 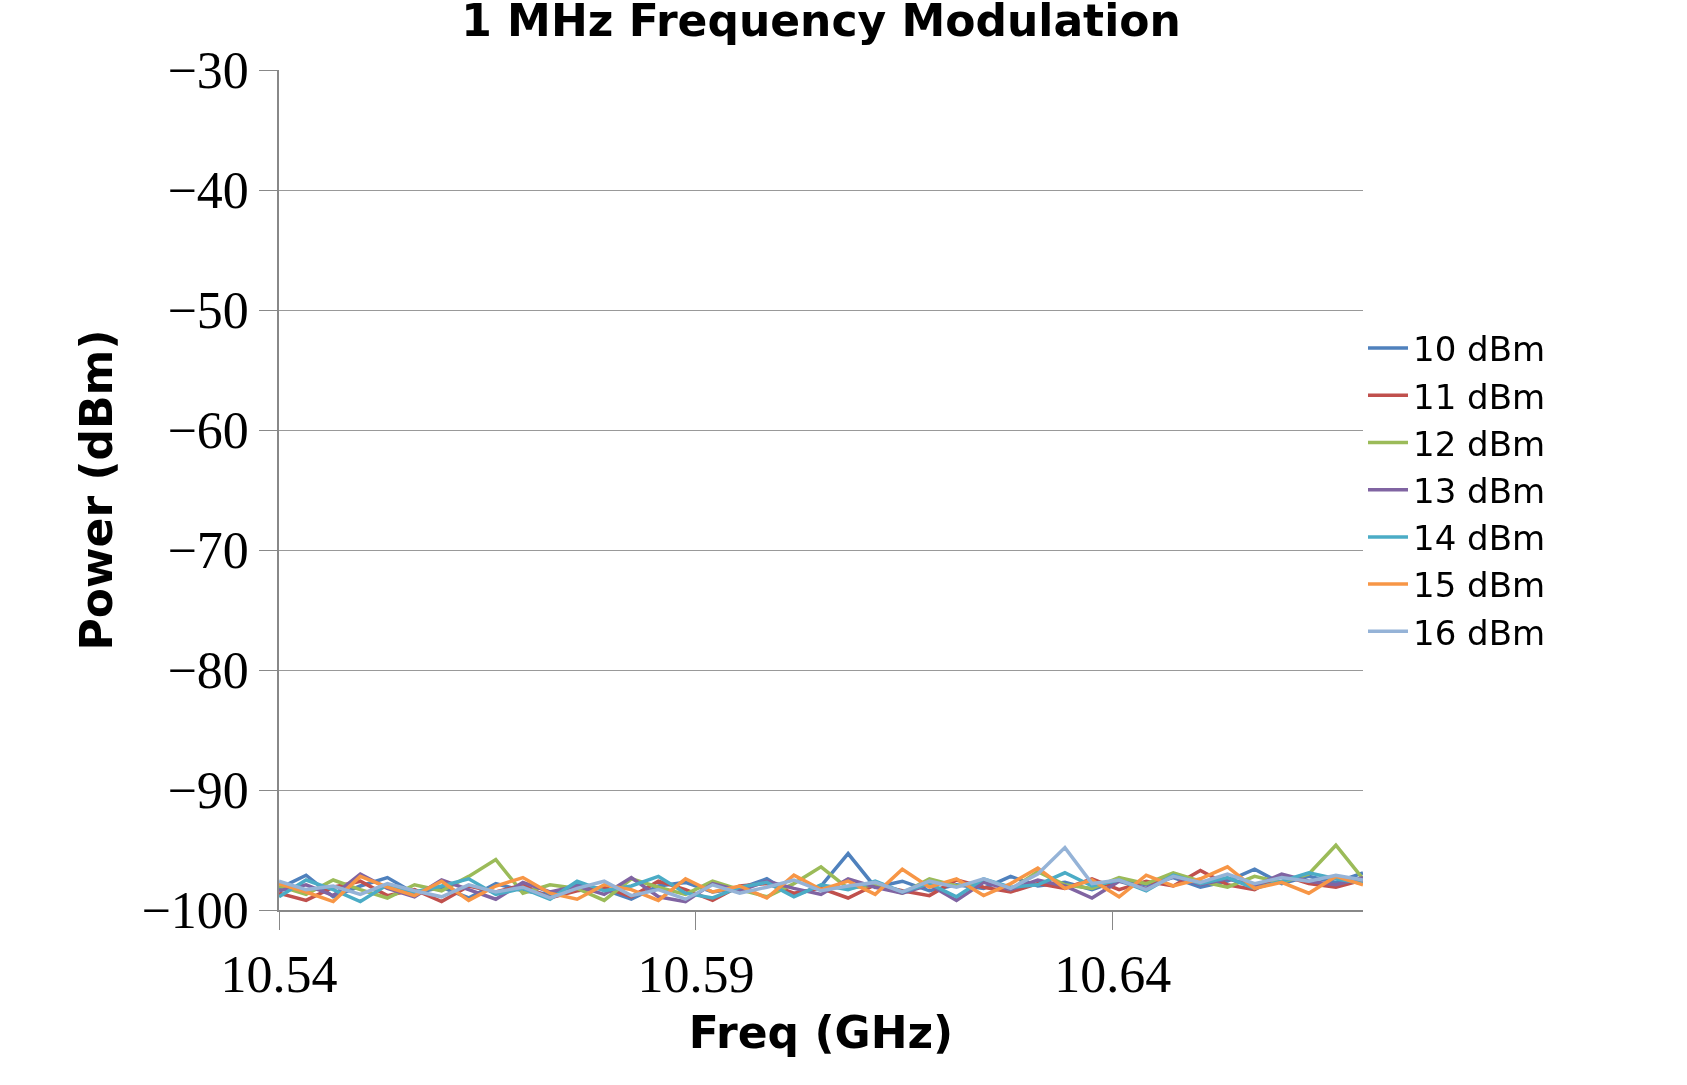 What do you see at coordinates (208, 791) in the screenshot?
I see `y-tick-label: −90` at bounding box center [208, 791].